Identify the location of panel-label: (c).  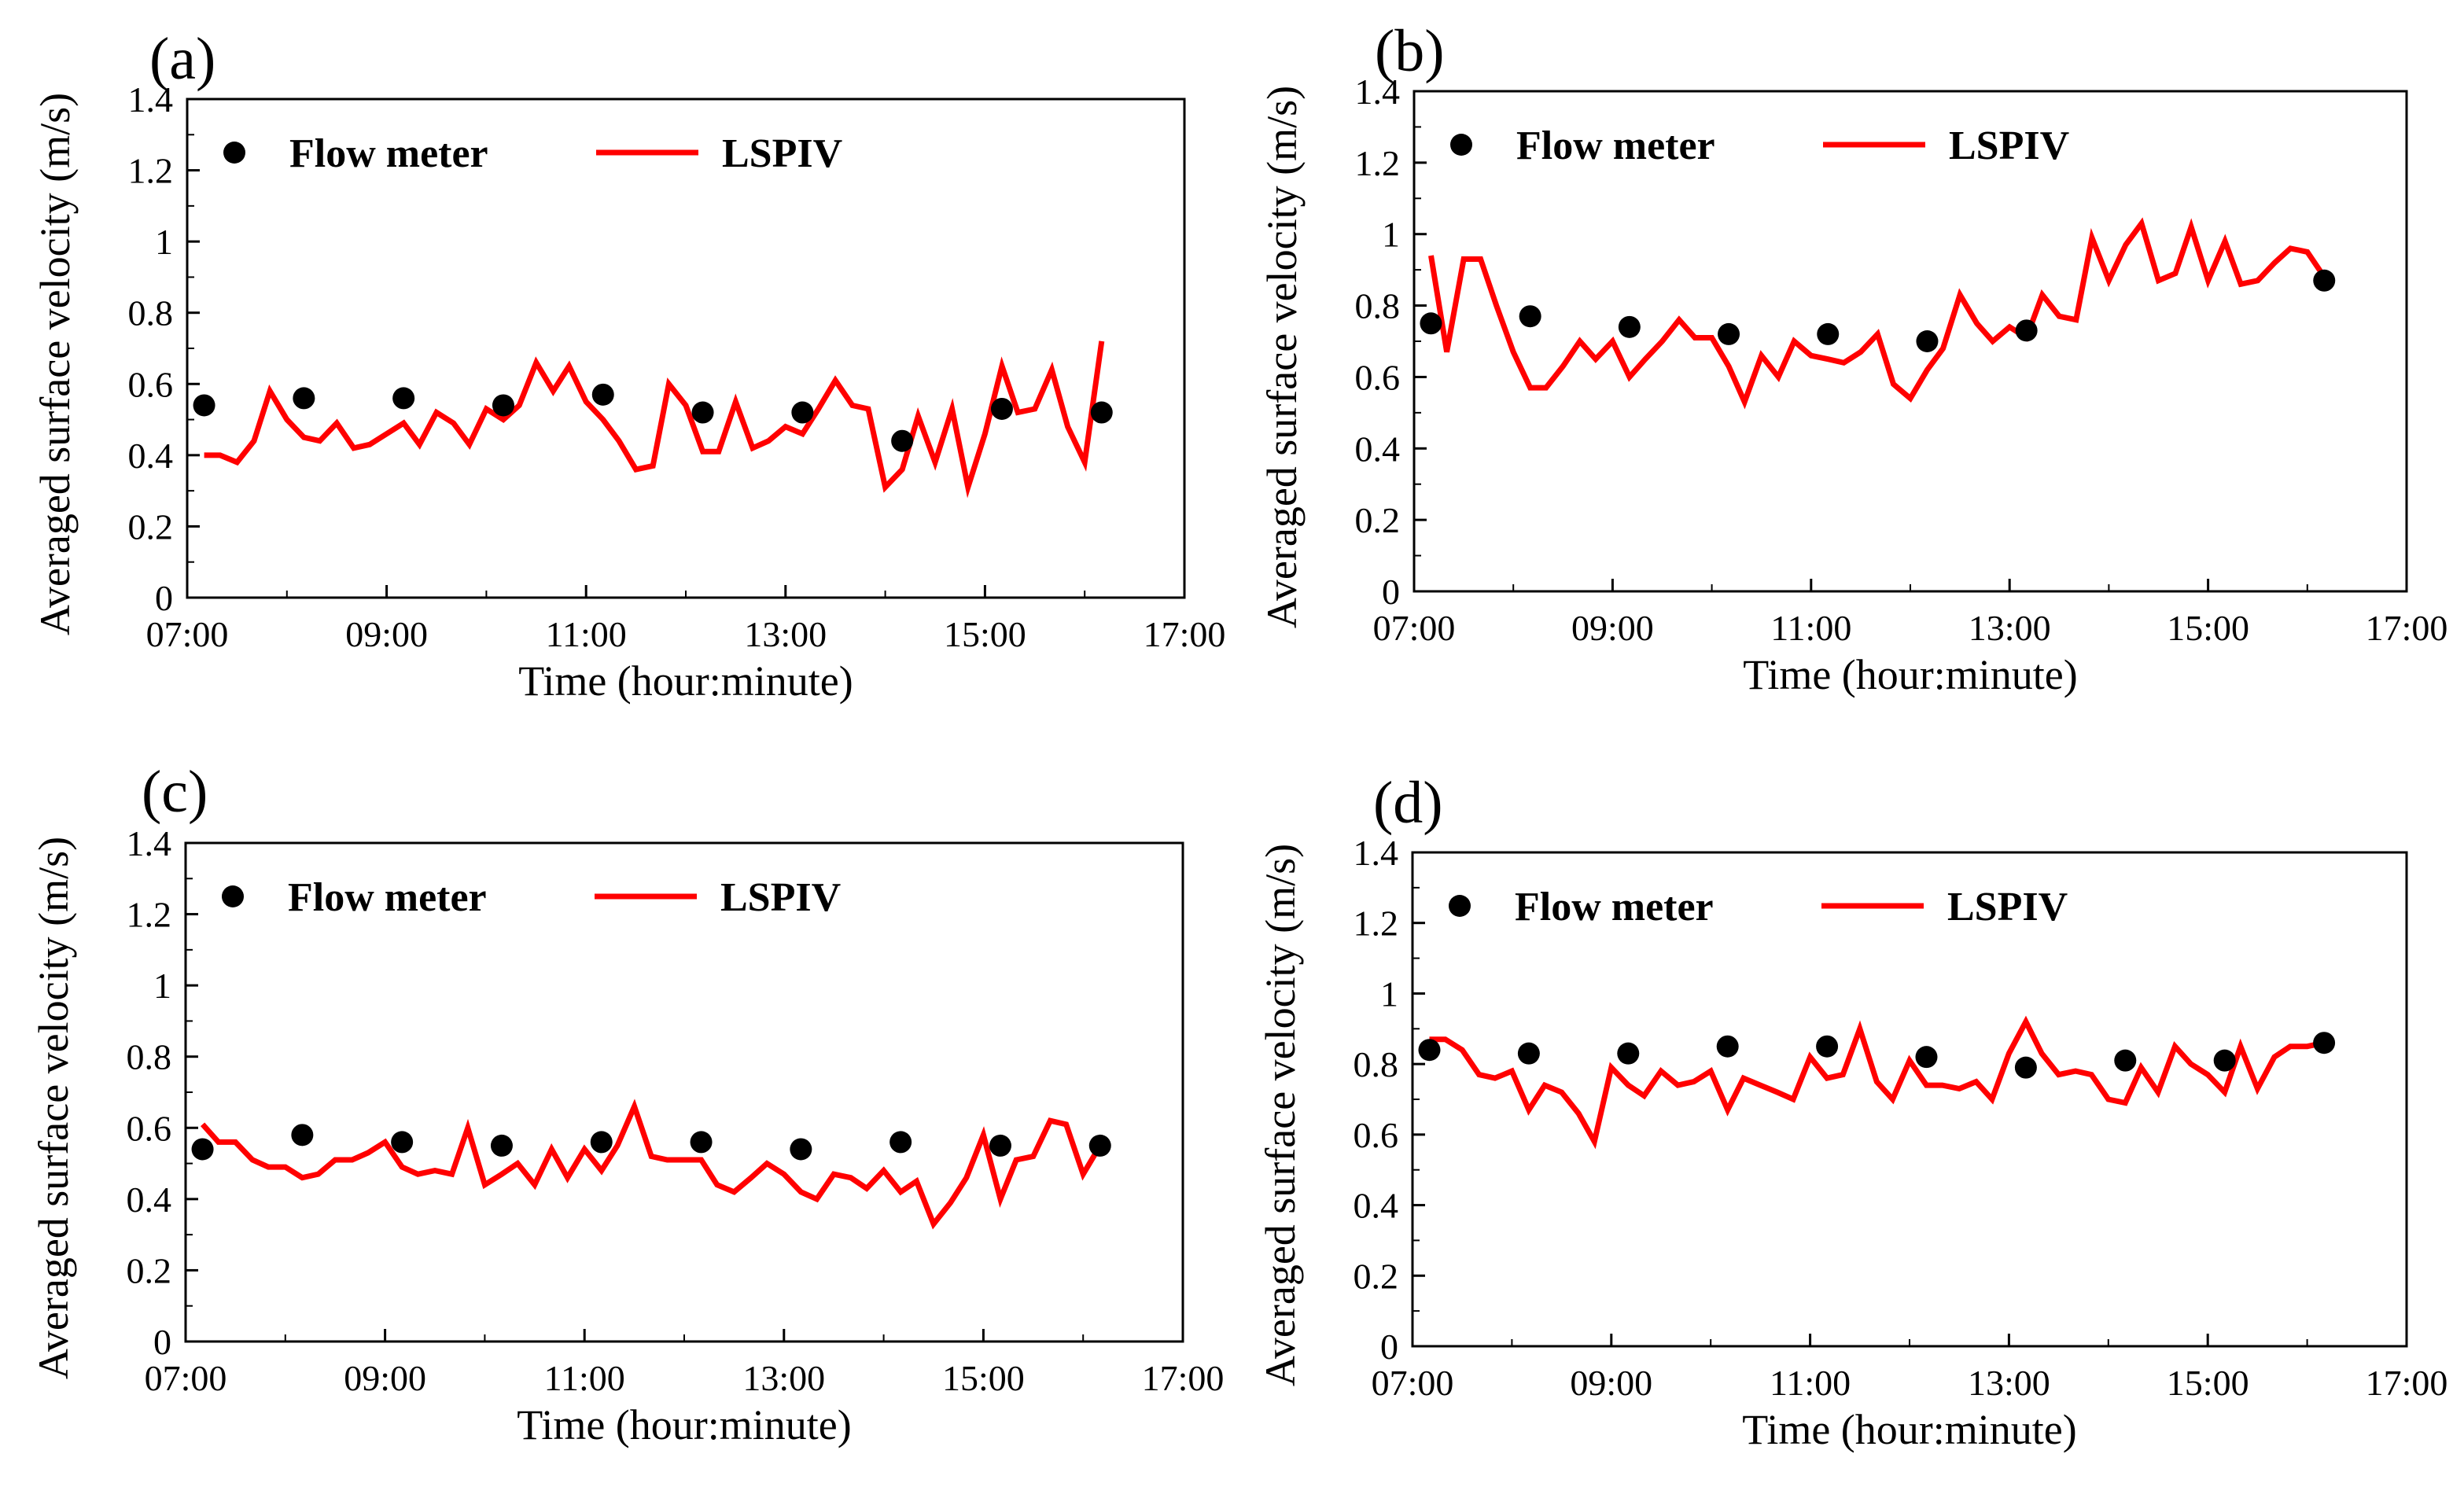
(175, 792).